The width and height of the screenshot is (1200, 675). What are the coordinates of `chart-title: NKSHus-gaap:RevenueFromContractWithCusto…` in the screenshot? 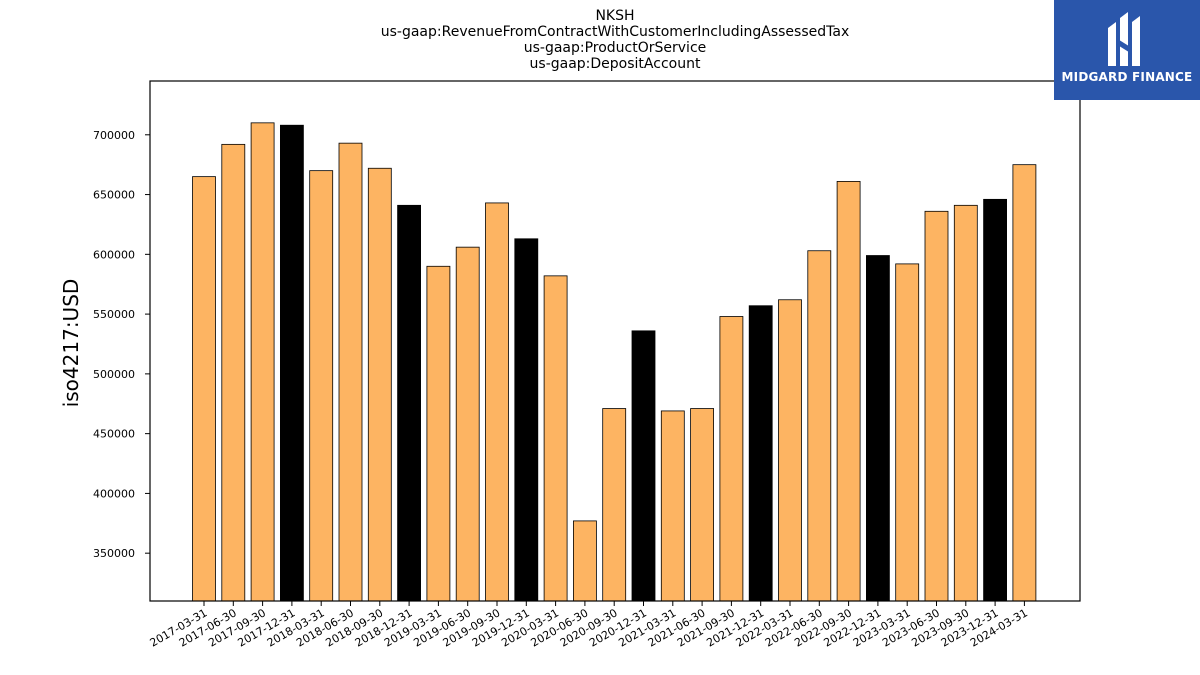 It's located at (615, 40).